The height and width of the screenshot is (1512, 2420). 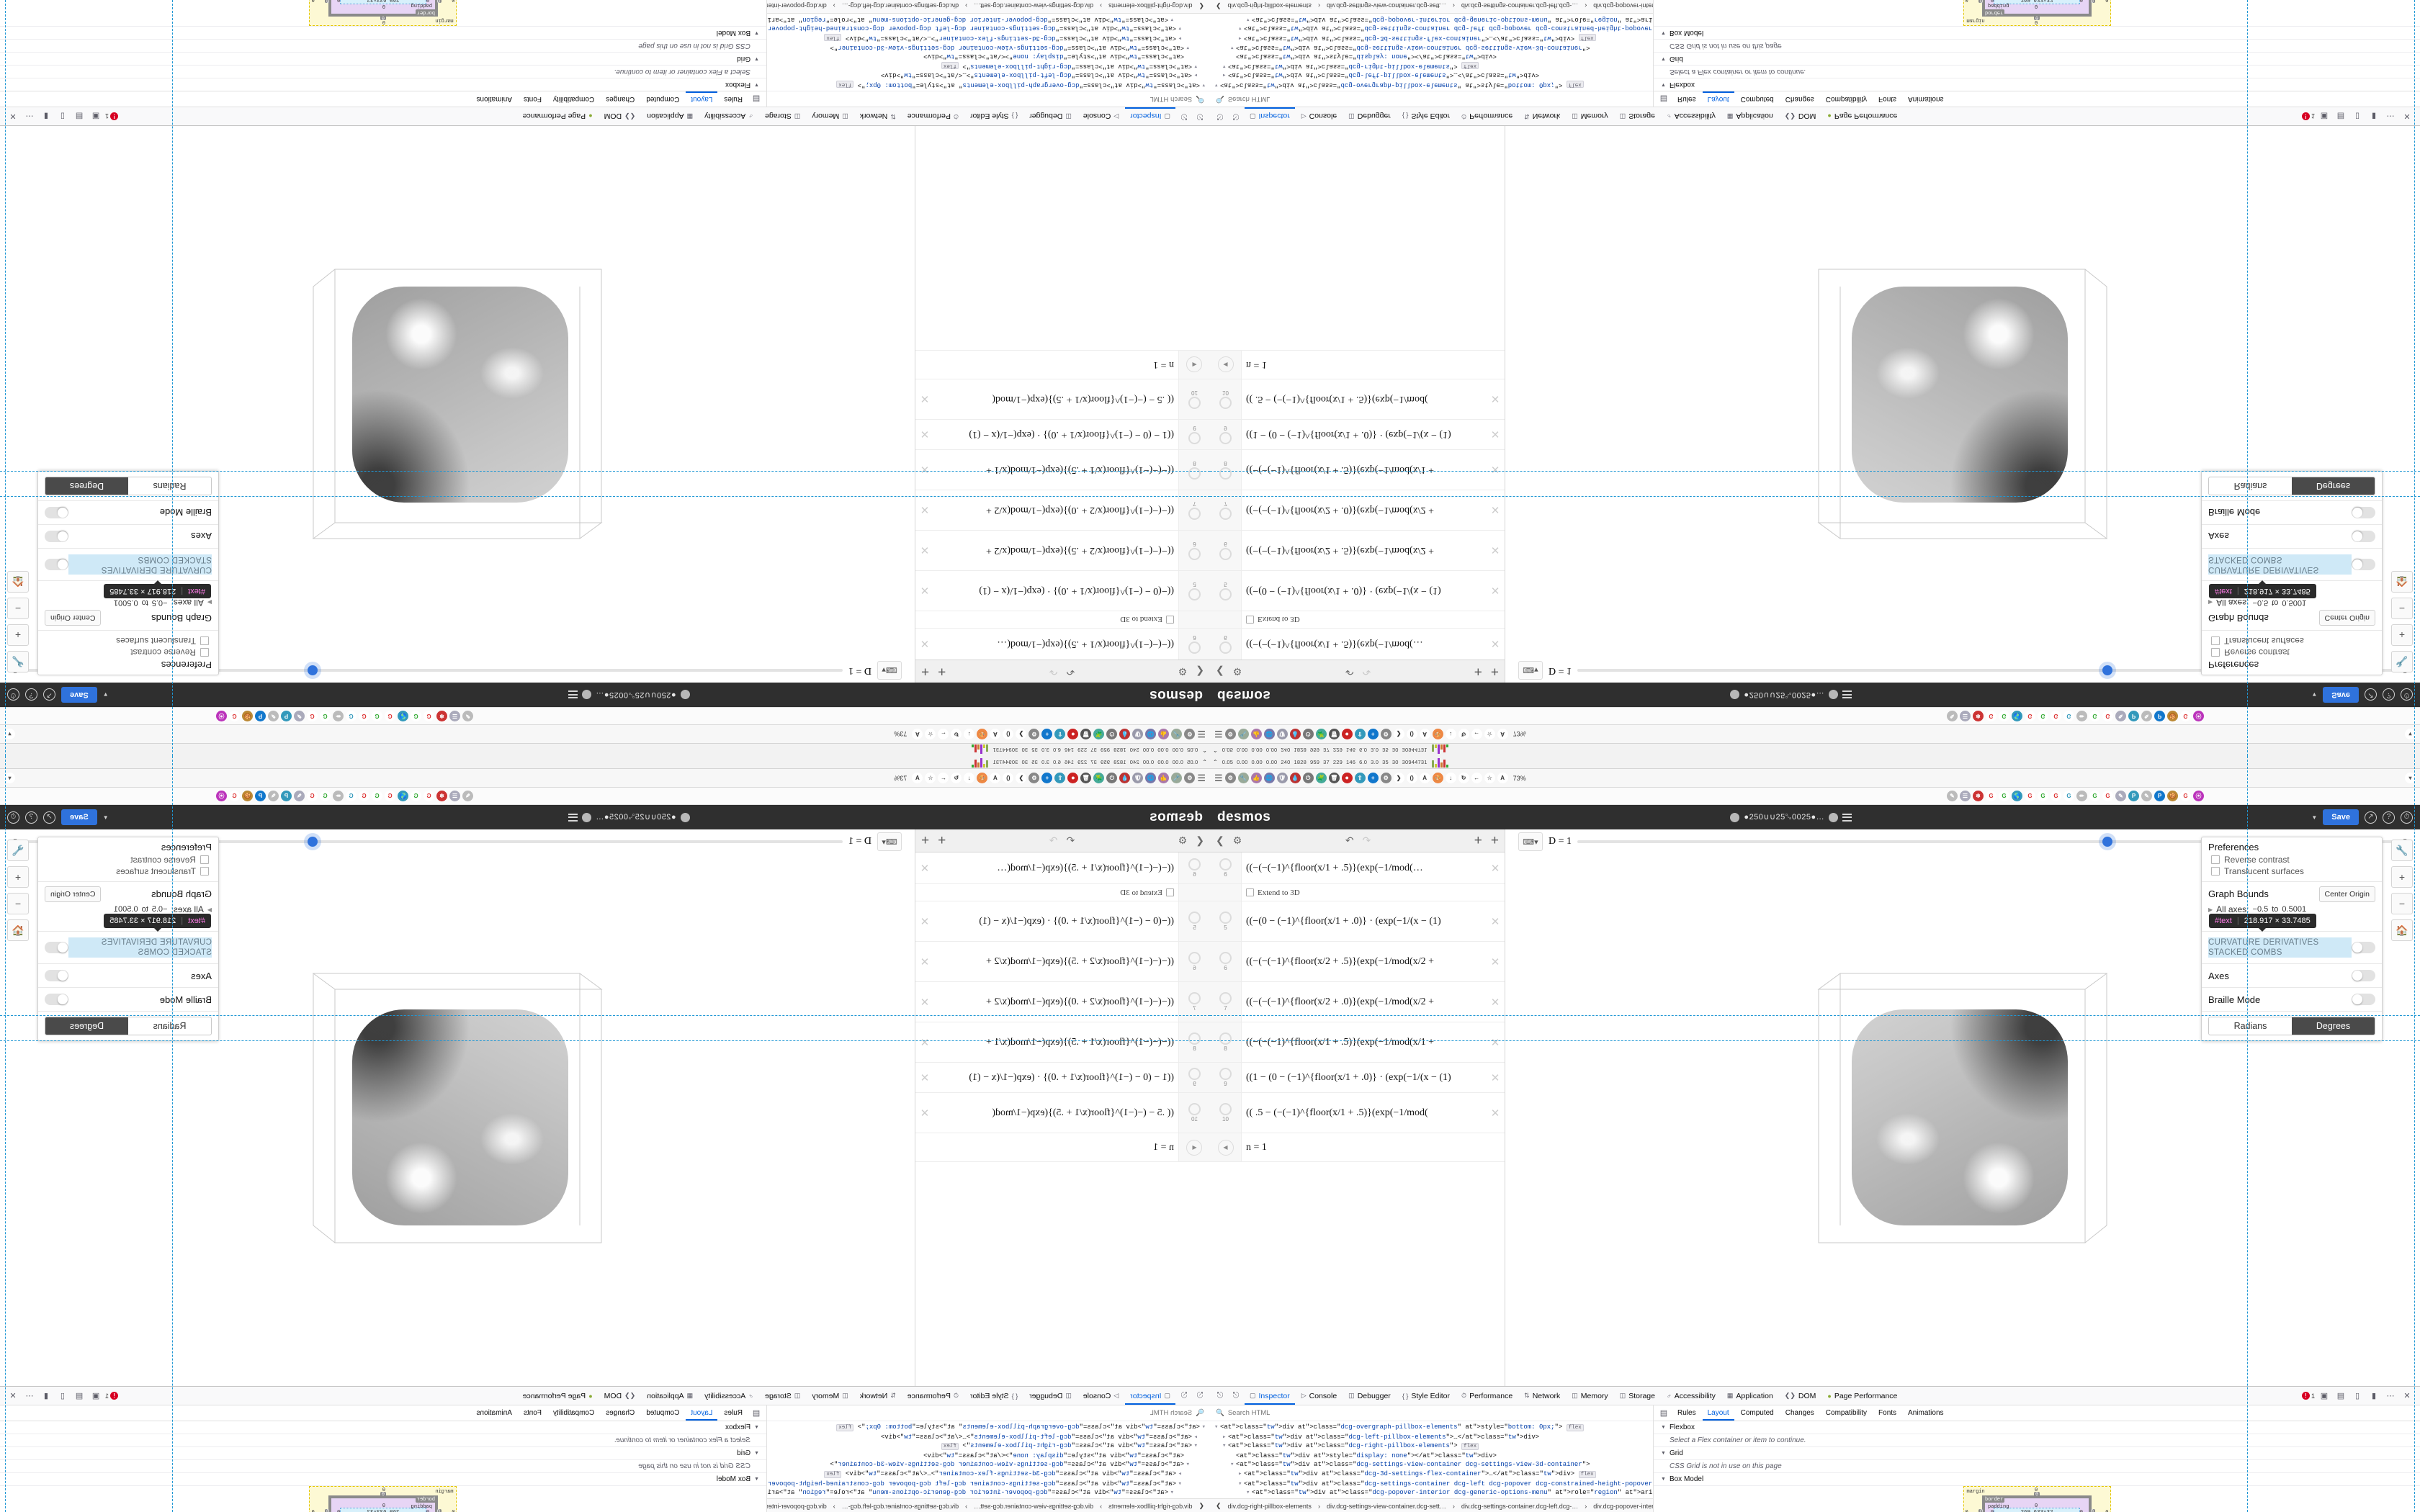 I want to click on breadcrumb-item: div.dcg-right-pillbox-elements, so click(x=1269, y=1506).